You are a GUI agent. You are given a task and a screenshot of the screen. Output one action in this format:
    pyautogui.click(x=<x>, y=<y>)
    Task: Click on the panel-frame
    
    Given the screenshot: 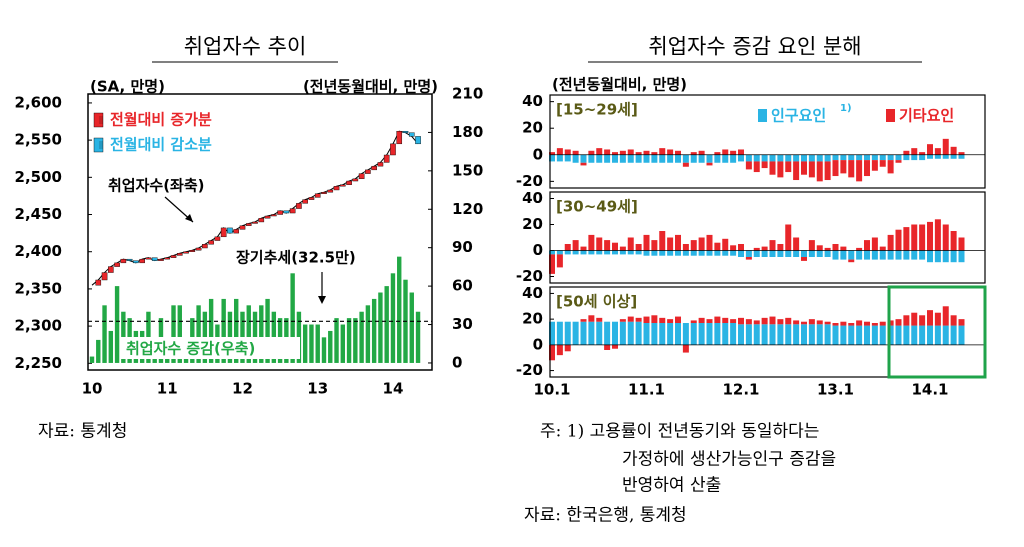 What is the action you would take?
    pyautogui.click(x=767, y=141)
    